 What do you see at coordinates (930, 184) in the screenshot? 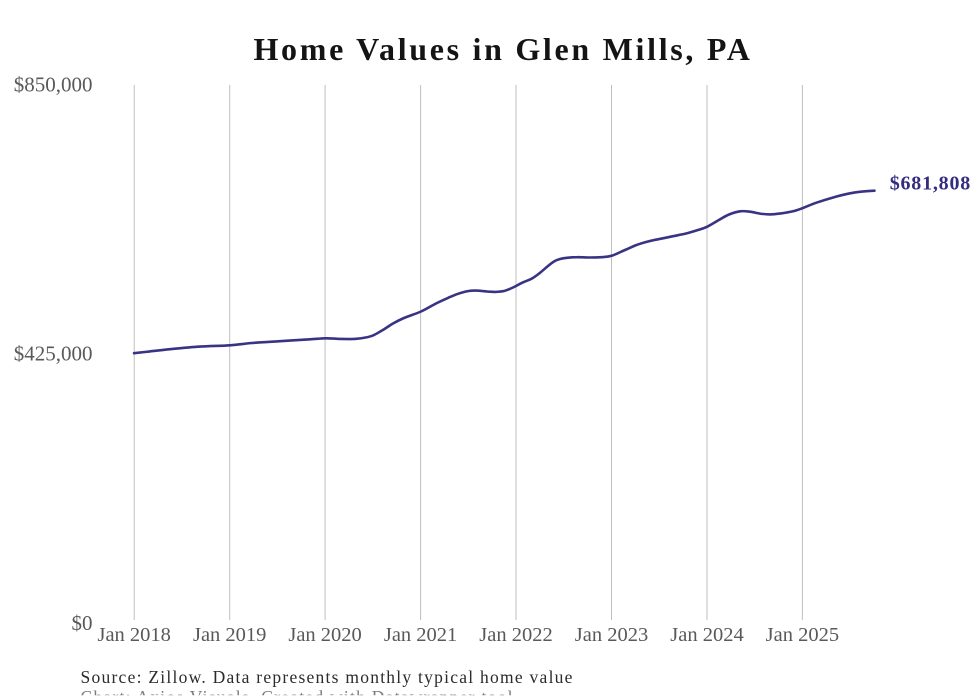
I see `svg-text: $681,808` at bounding box center [930, 184].